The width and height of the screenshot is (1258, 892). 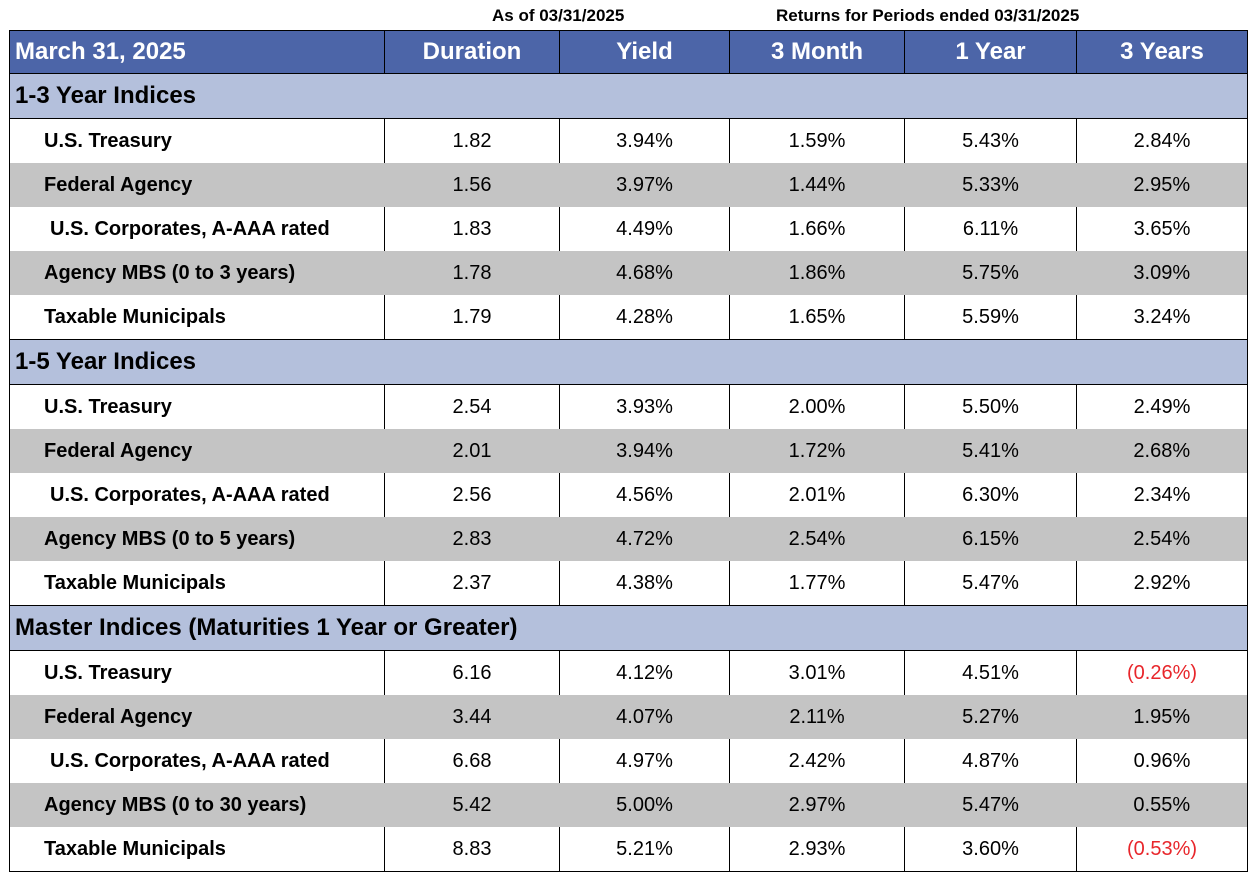 What do you see at coordinates (644, 52) in the screenshot?
I see `header-yield: Yield` at bounding box center [644, 52].